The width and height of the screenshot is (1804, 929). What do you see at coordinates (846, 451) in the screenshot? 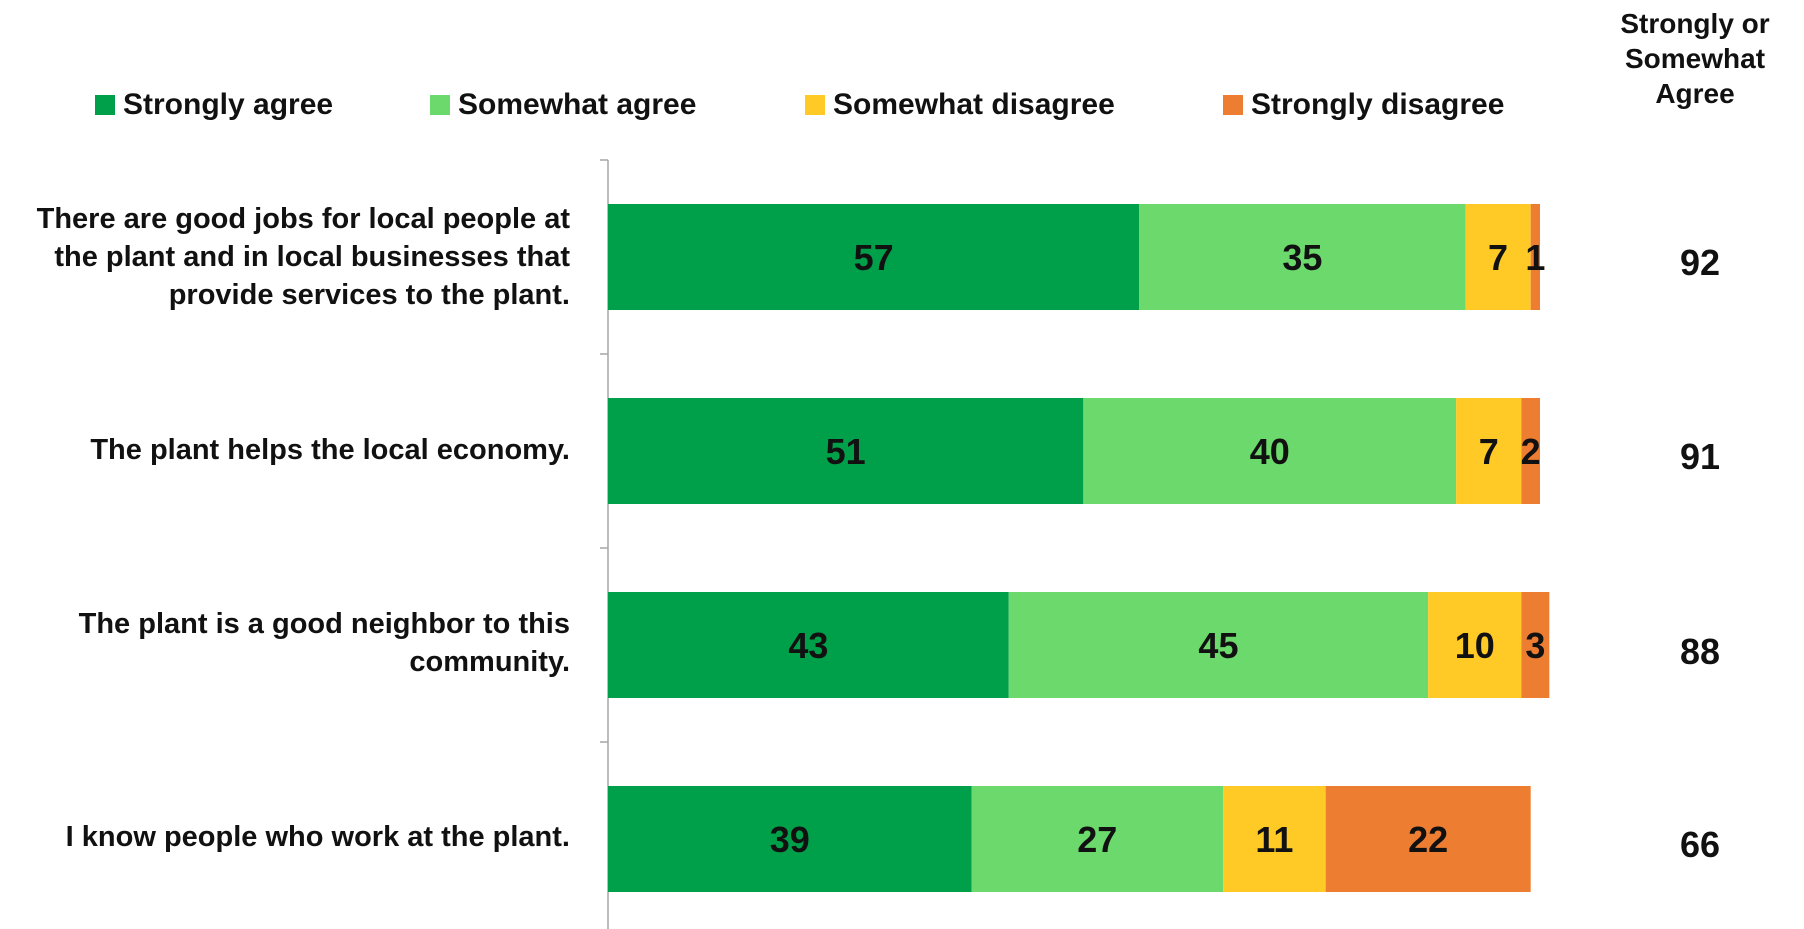
I see `data-label-local-economy-strongly-agree: 51` at bounding box center [846, 451].